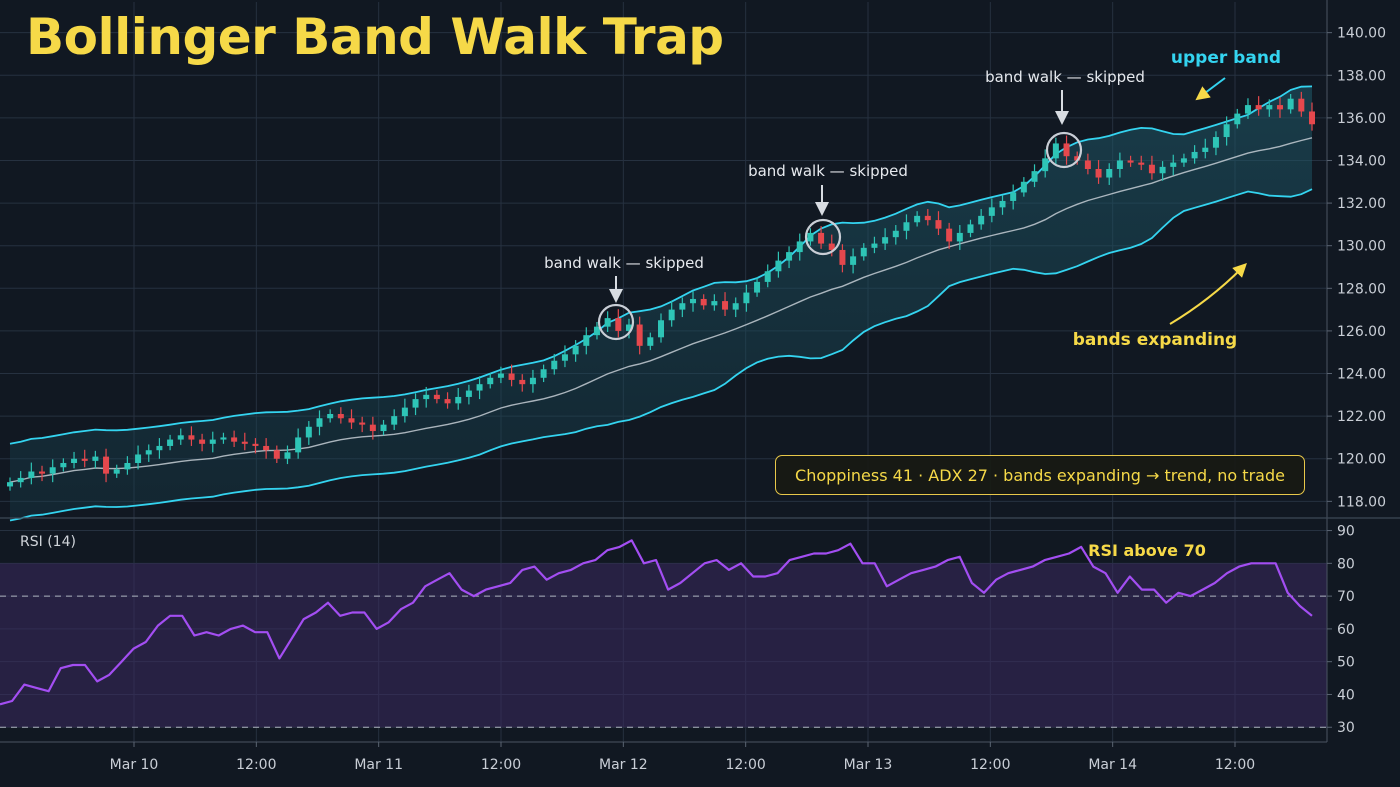  I want to click on chart-title: Bollinger Band Walk Trap, so click(375, 37).